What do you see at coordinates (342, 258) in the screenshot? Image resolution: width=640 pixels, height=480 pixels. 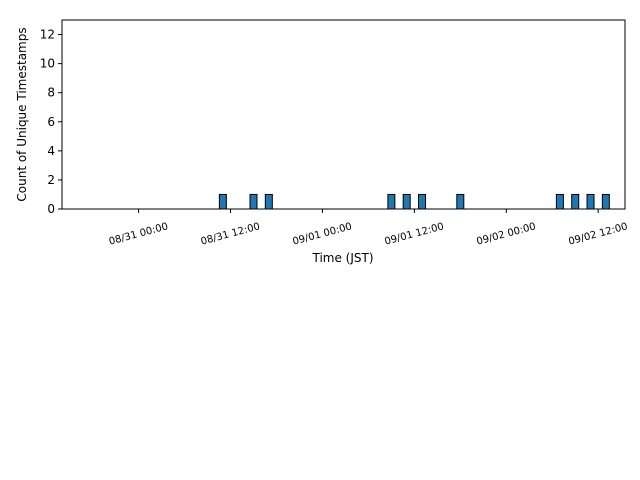 I see `x-axis-title: Time (JST)` at bounding box center [342, 258].